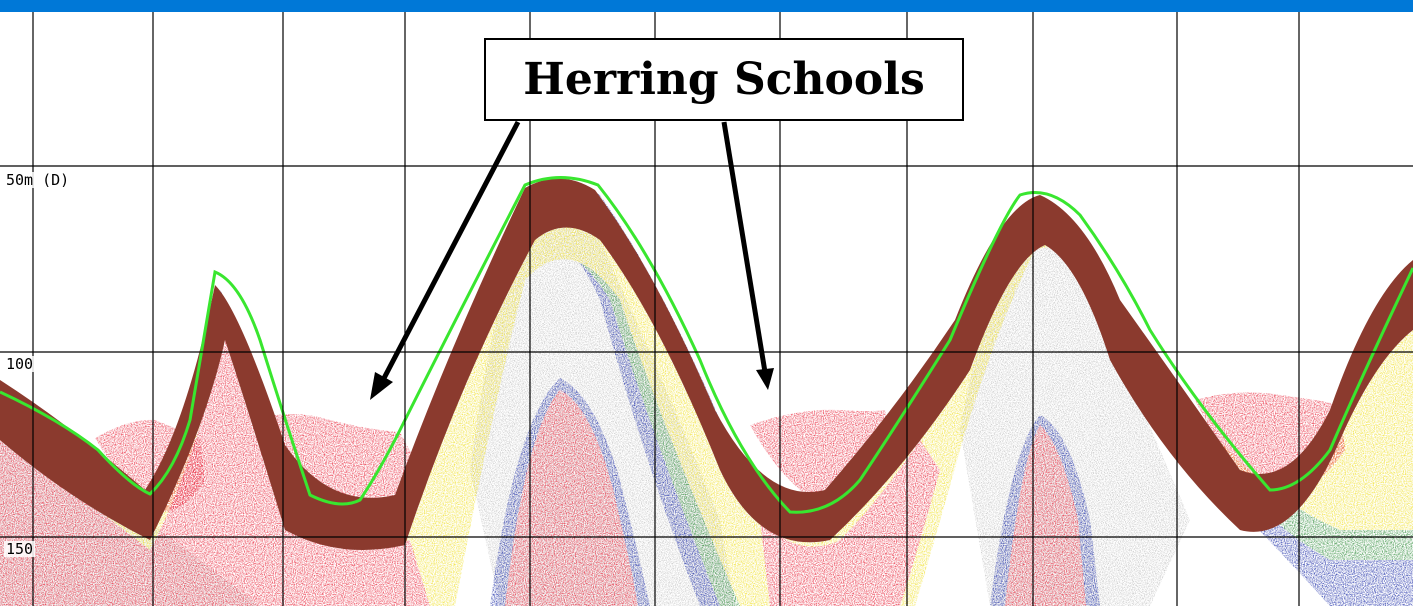 Image resolution: width=1413 pixels, height=606 pixels. I want to click on arrow-left-shaft, so click(450, 252).